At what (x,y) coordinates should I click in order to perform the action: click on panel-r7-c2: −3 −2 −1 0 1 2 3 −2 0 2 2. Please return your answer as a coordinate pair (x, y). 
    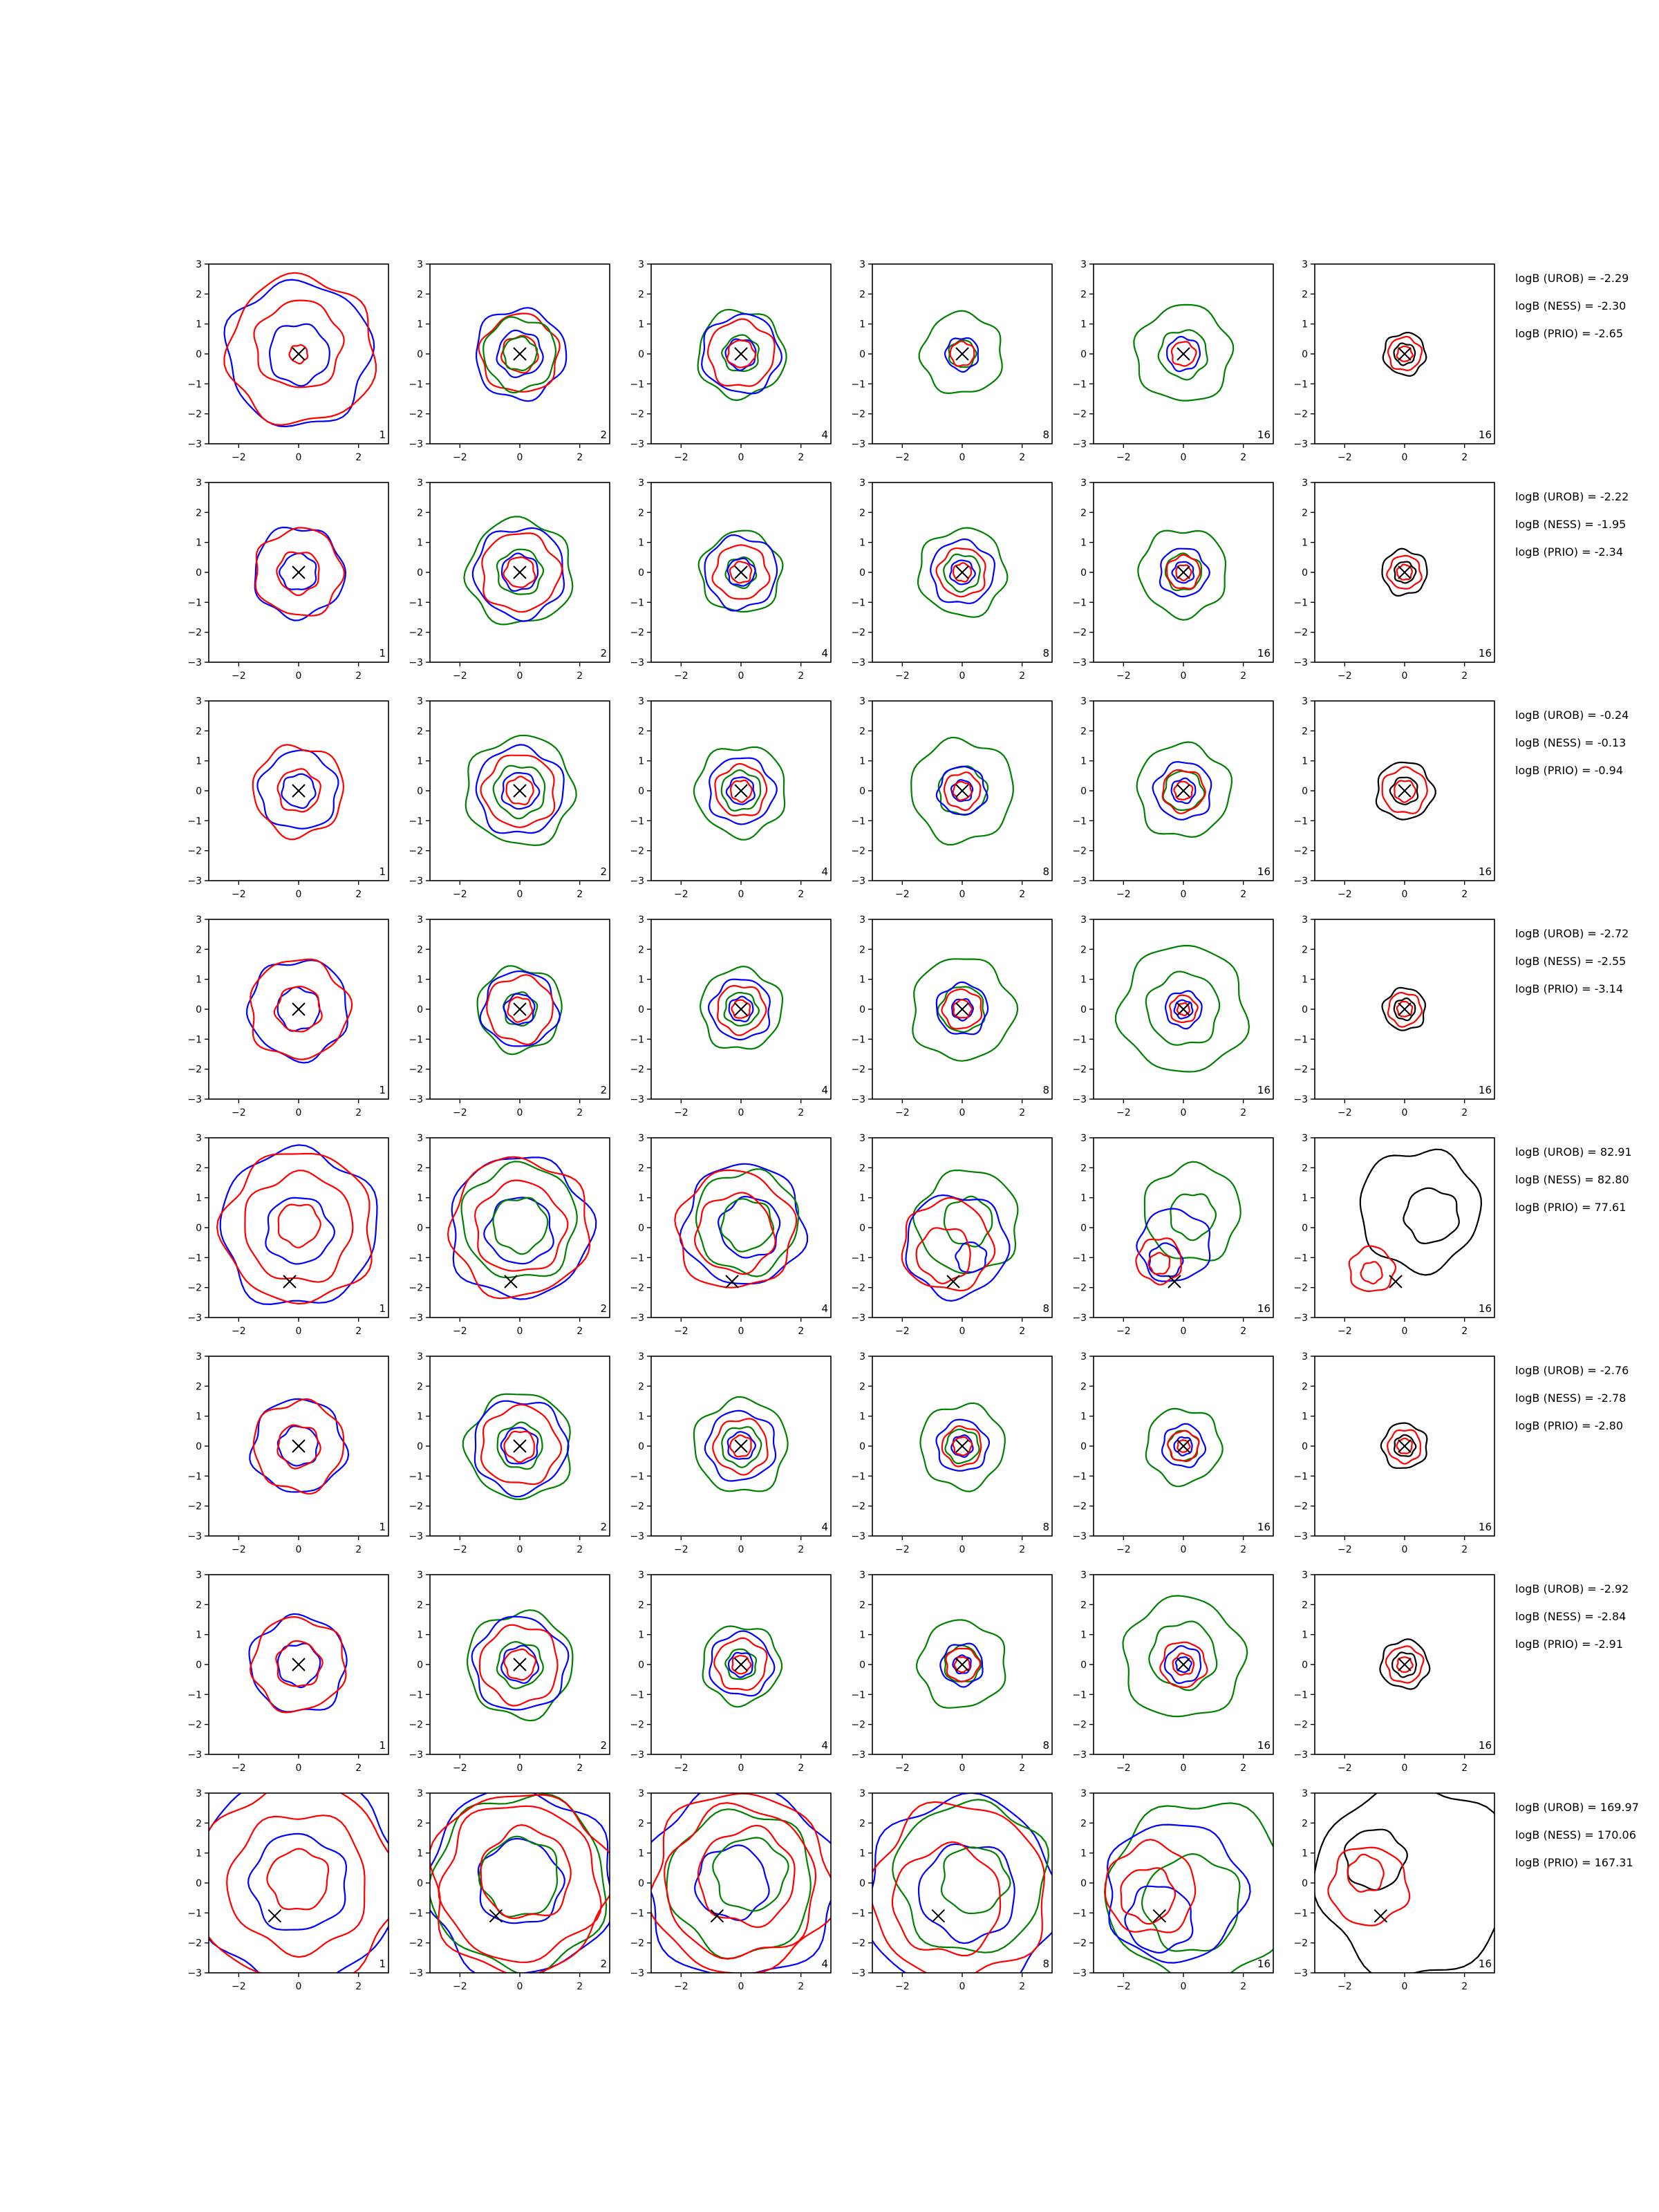
    Looking at the image, I should click on (509, 1672).